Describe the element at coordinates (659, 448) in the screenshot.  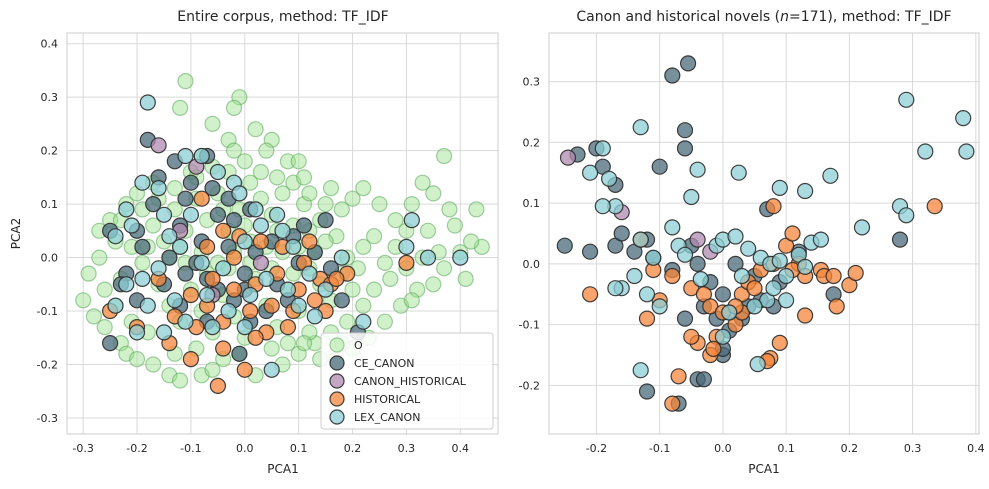
I see `right-x-tick-label: -0.1` at that location.